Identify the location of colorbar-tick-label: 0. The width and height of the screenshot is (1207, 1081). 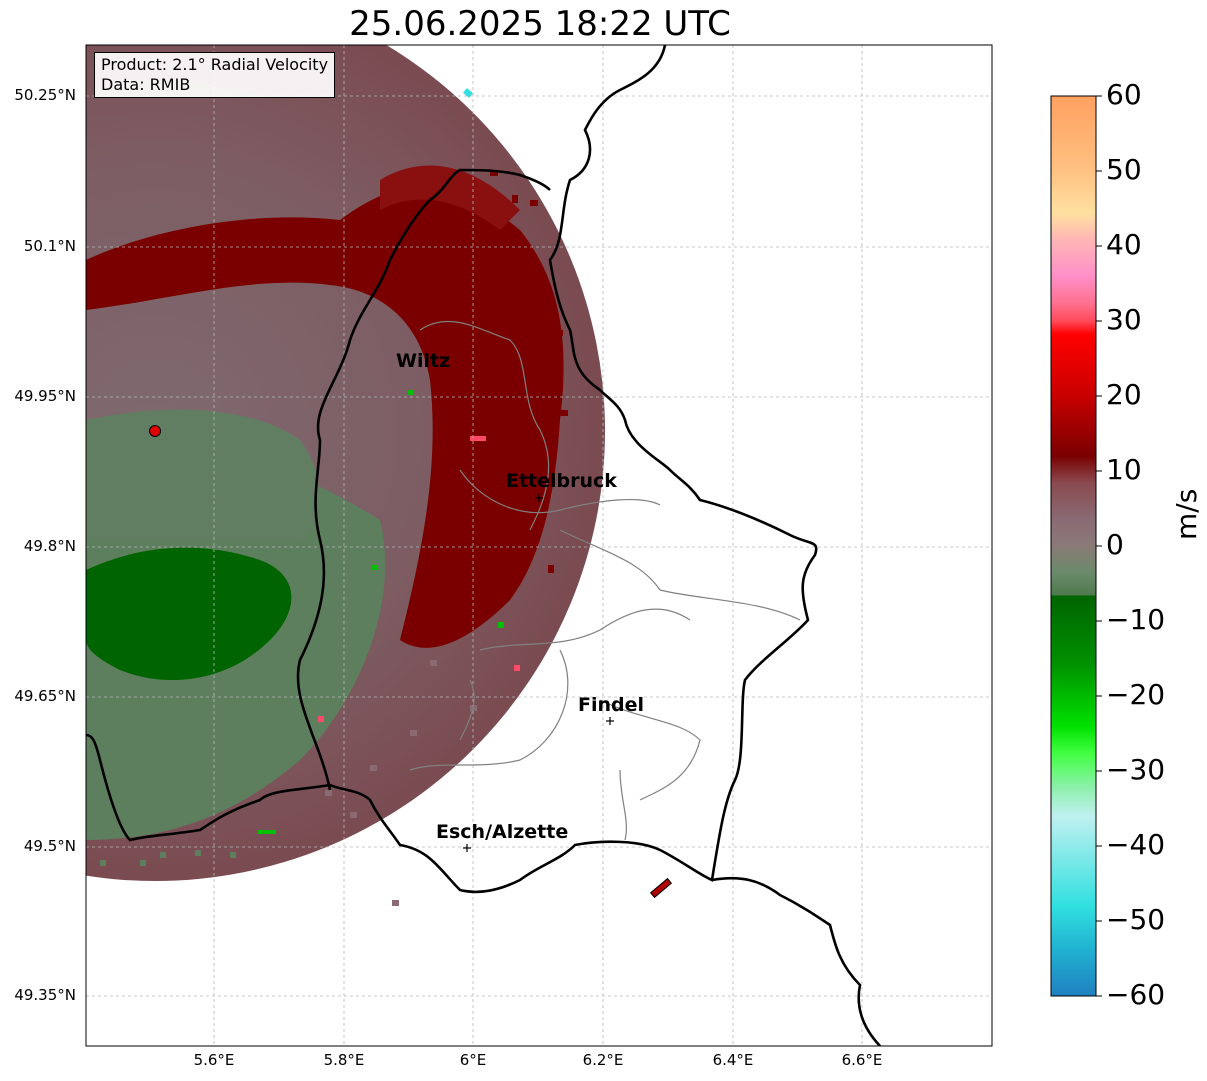
(1115, 544).